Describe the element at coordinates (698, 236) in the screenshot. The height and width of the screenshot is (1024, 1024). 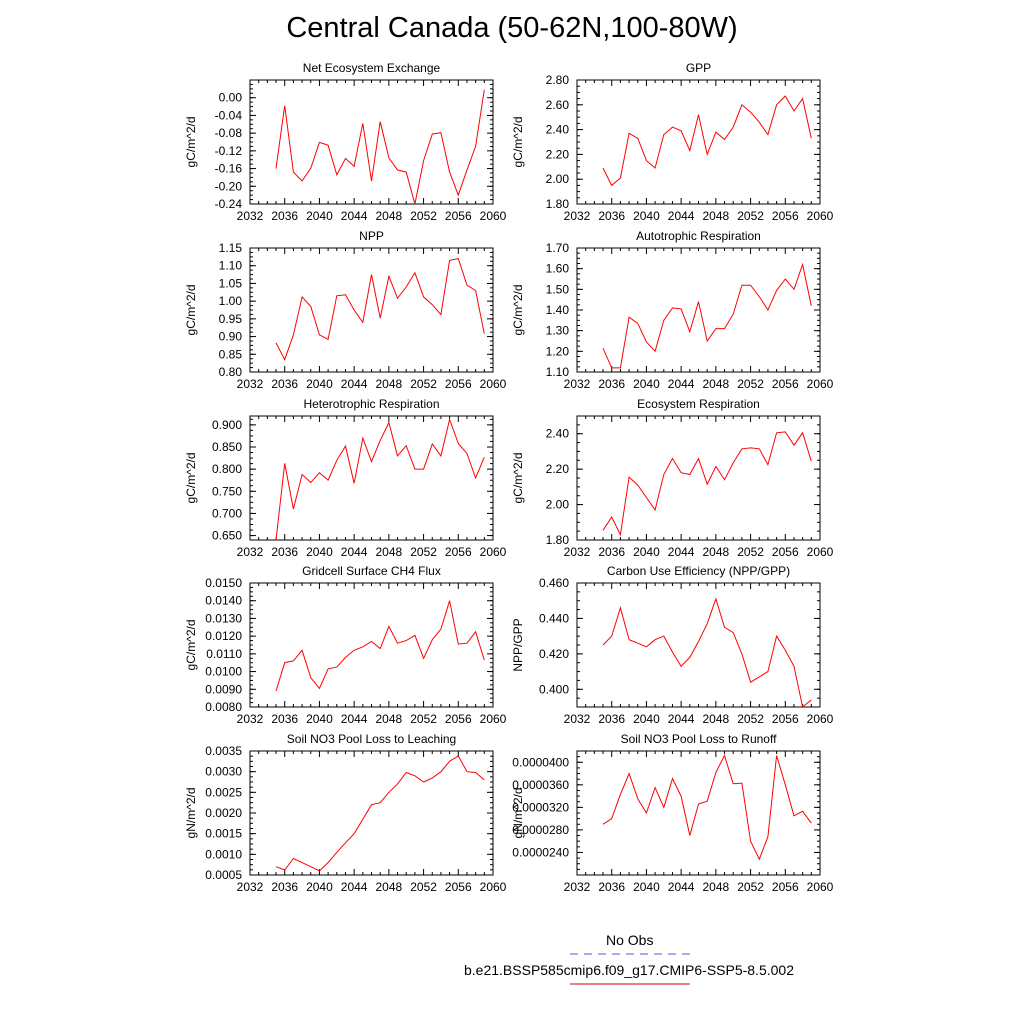
I see `panel-title: Autotrophic Respiration` at that location.